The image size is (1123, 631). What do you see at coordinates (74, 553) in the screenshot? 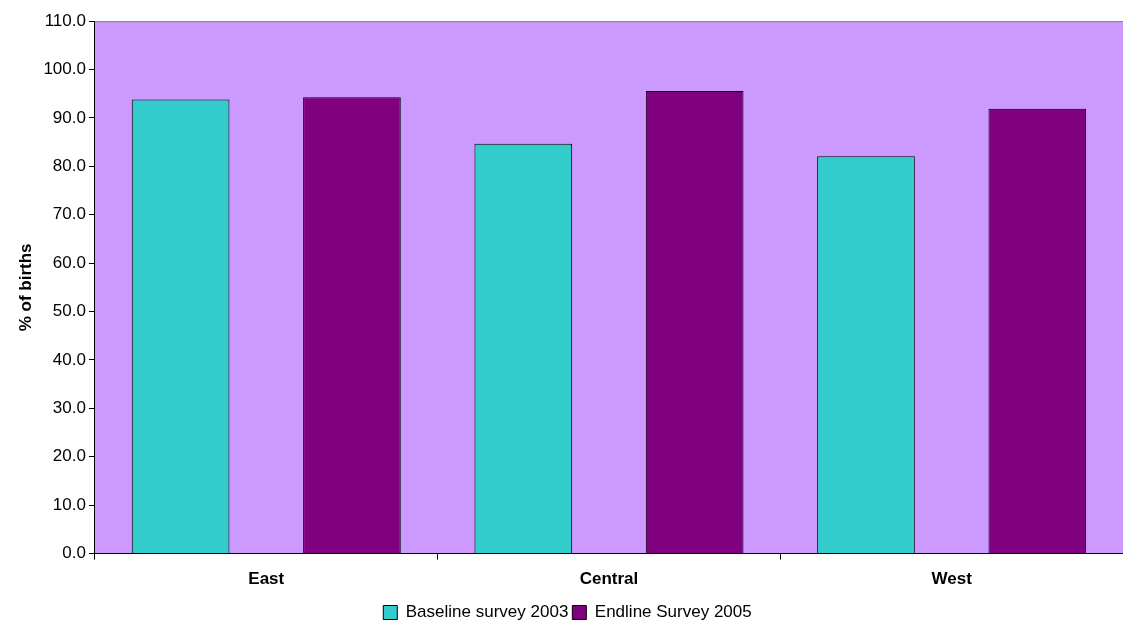
I see `y-tick-label: 0.0` at bounding box center [74, 553].